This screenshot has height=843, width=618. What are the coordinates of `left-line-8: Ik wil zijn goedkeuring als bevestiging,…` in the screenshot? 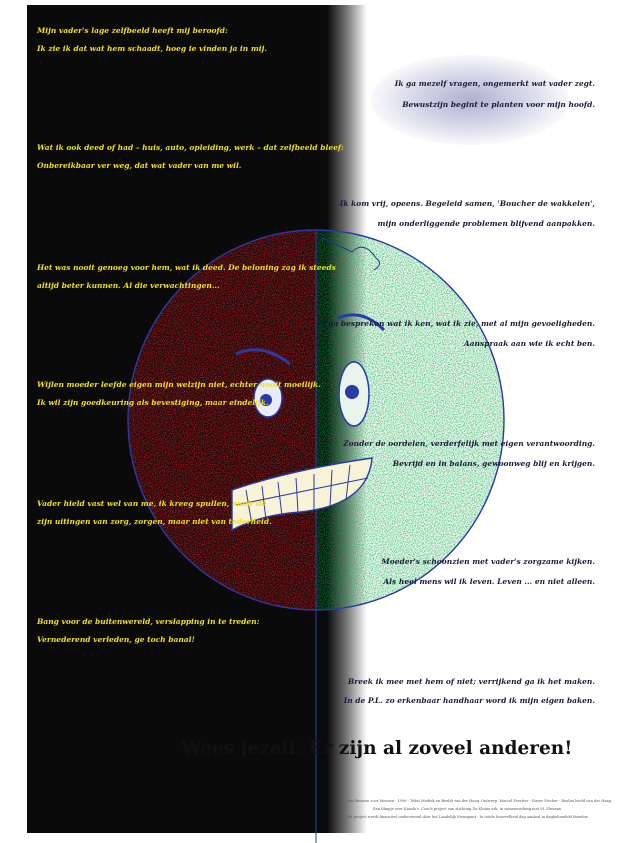 It's located at (153, 402).